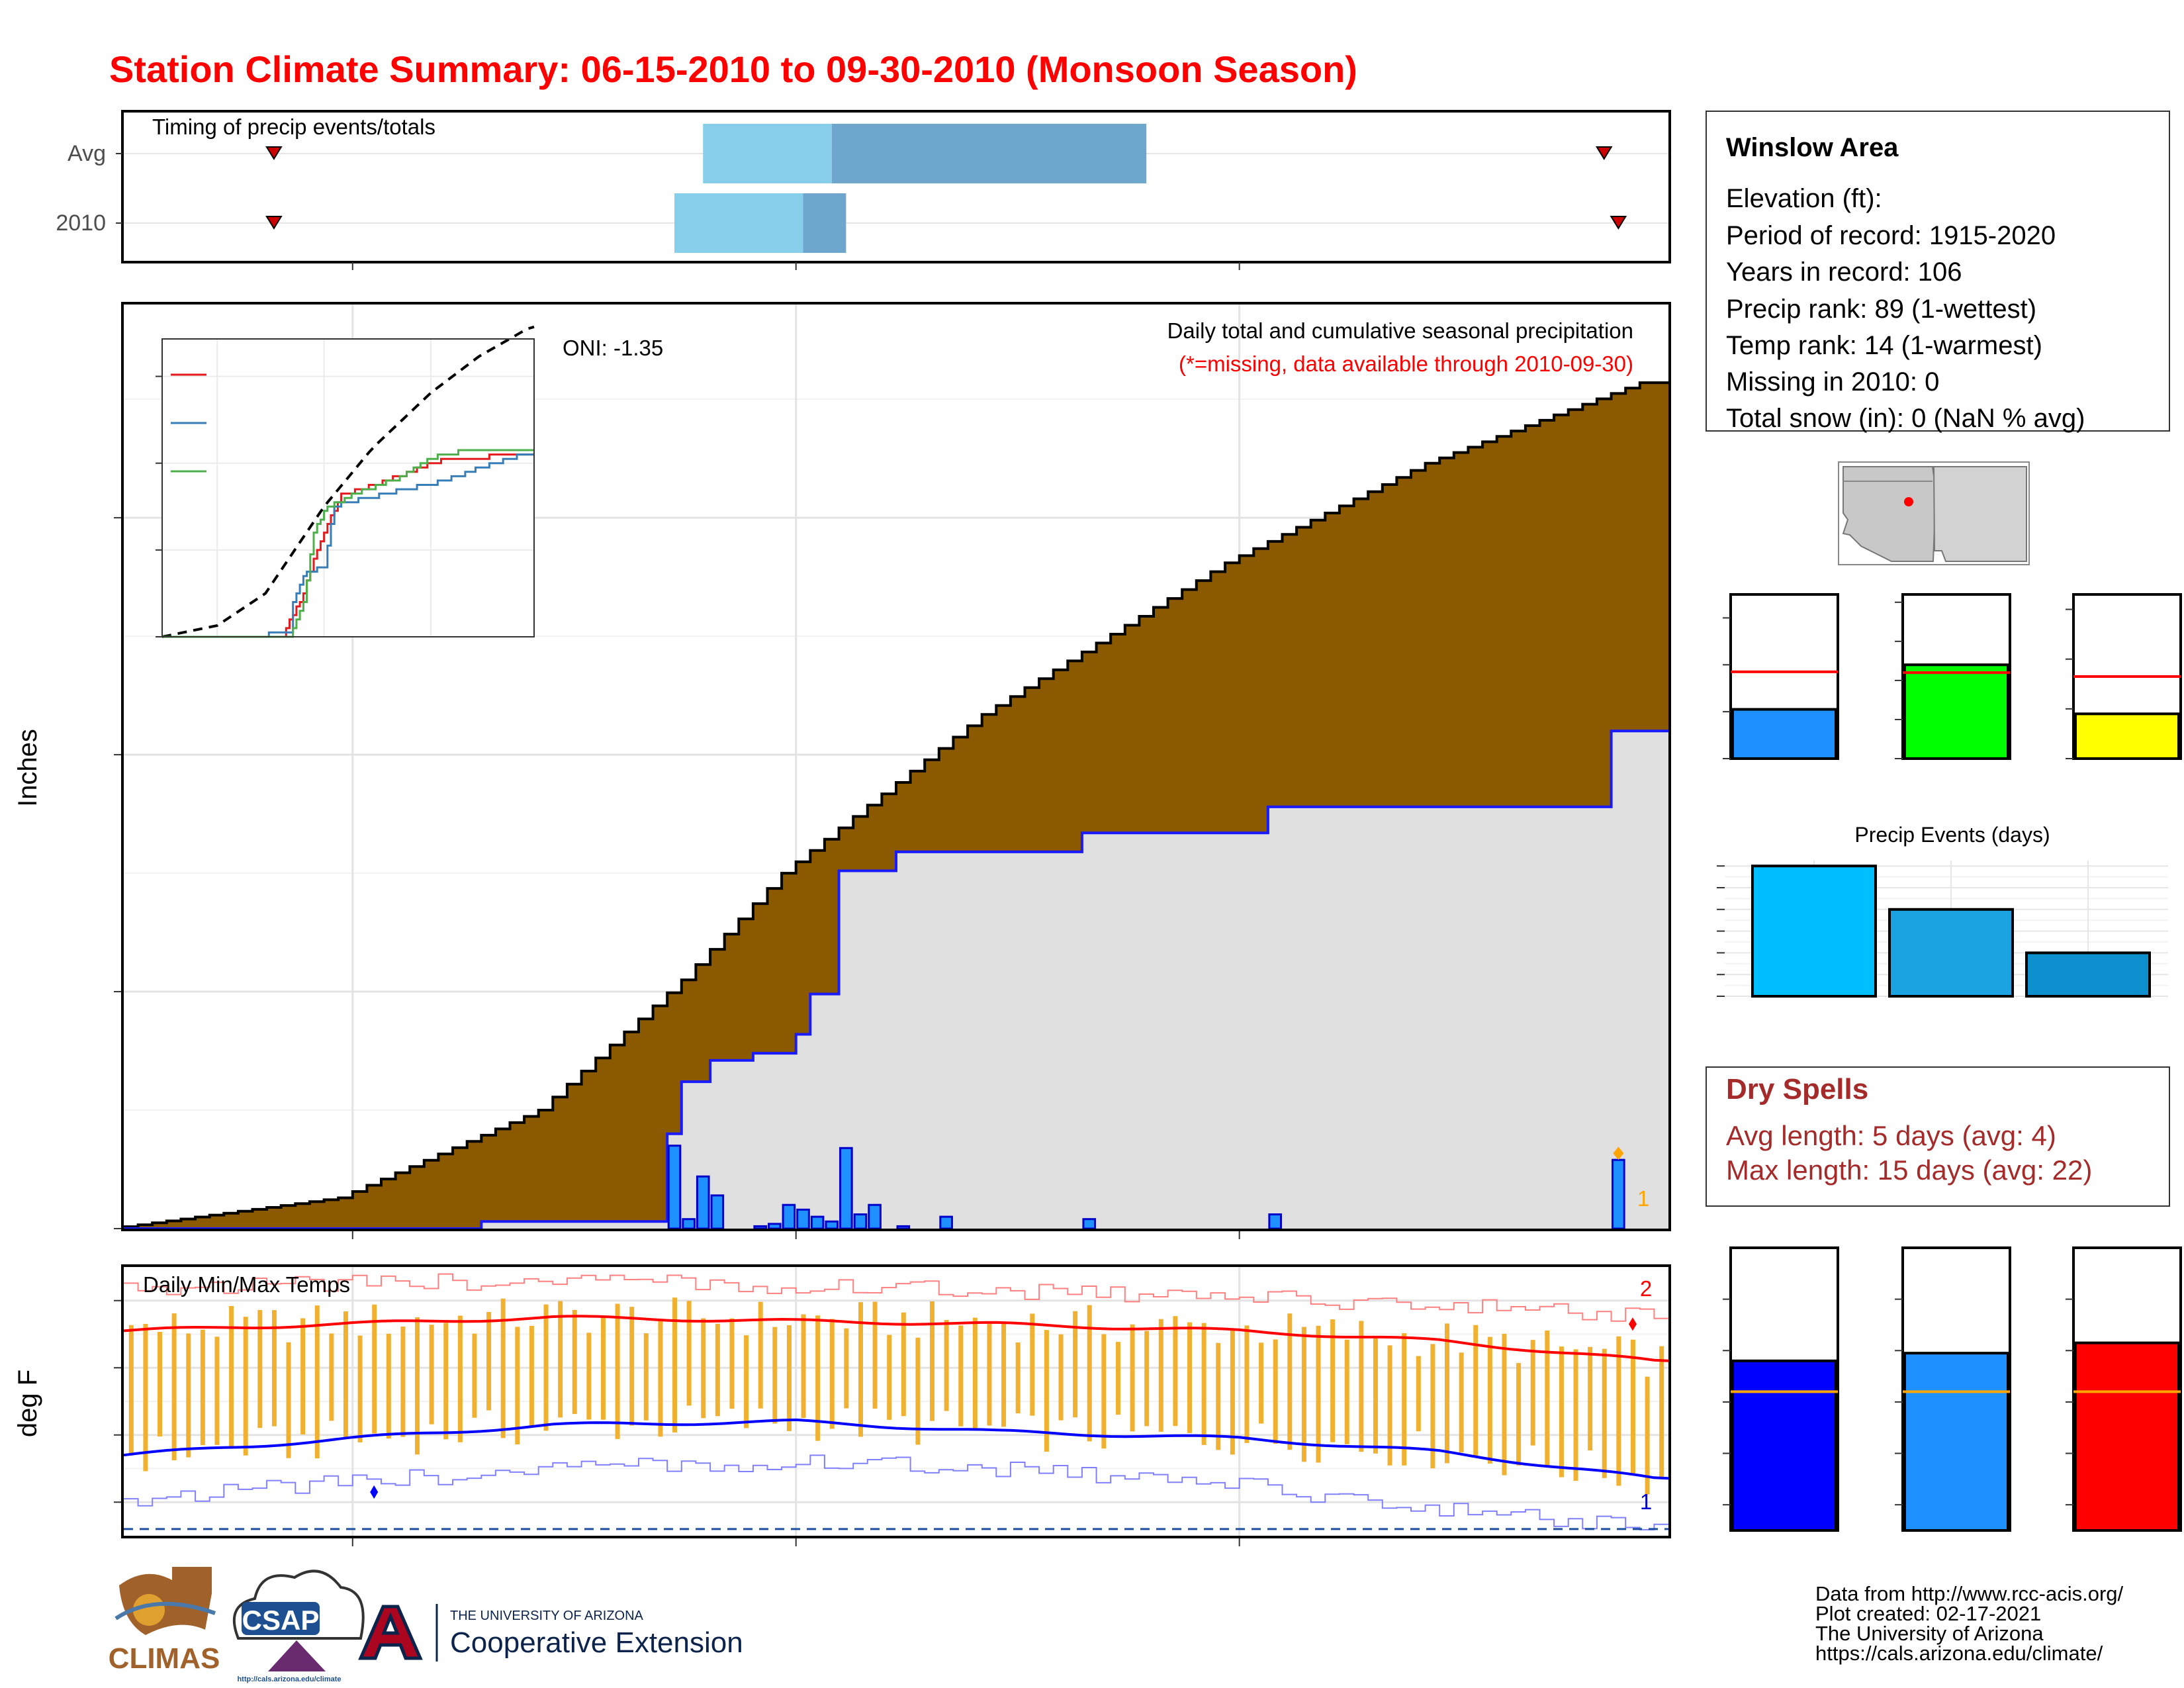 The height and width of the screenshot is (1688, 2184). What do you see at coordinates (1942, 910) in the screenshot?
I see `precip-events-chart: Precip Events (days)` at bounding box center [1942, 910].